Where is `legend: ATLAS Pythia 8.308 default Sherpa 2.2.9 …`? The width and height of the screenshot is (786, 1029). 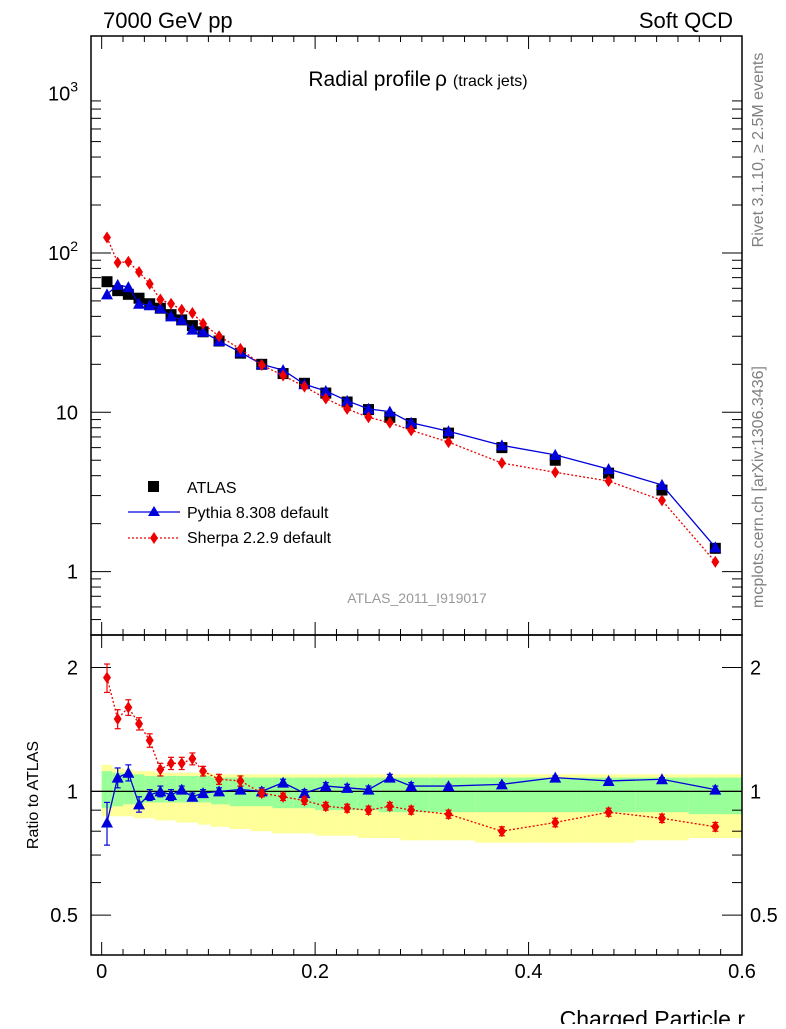 legend: ATLAS Pythia 8.308 default Sherpa 2.2.9 … is located at coordinates (230, 513).